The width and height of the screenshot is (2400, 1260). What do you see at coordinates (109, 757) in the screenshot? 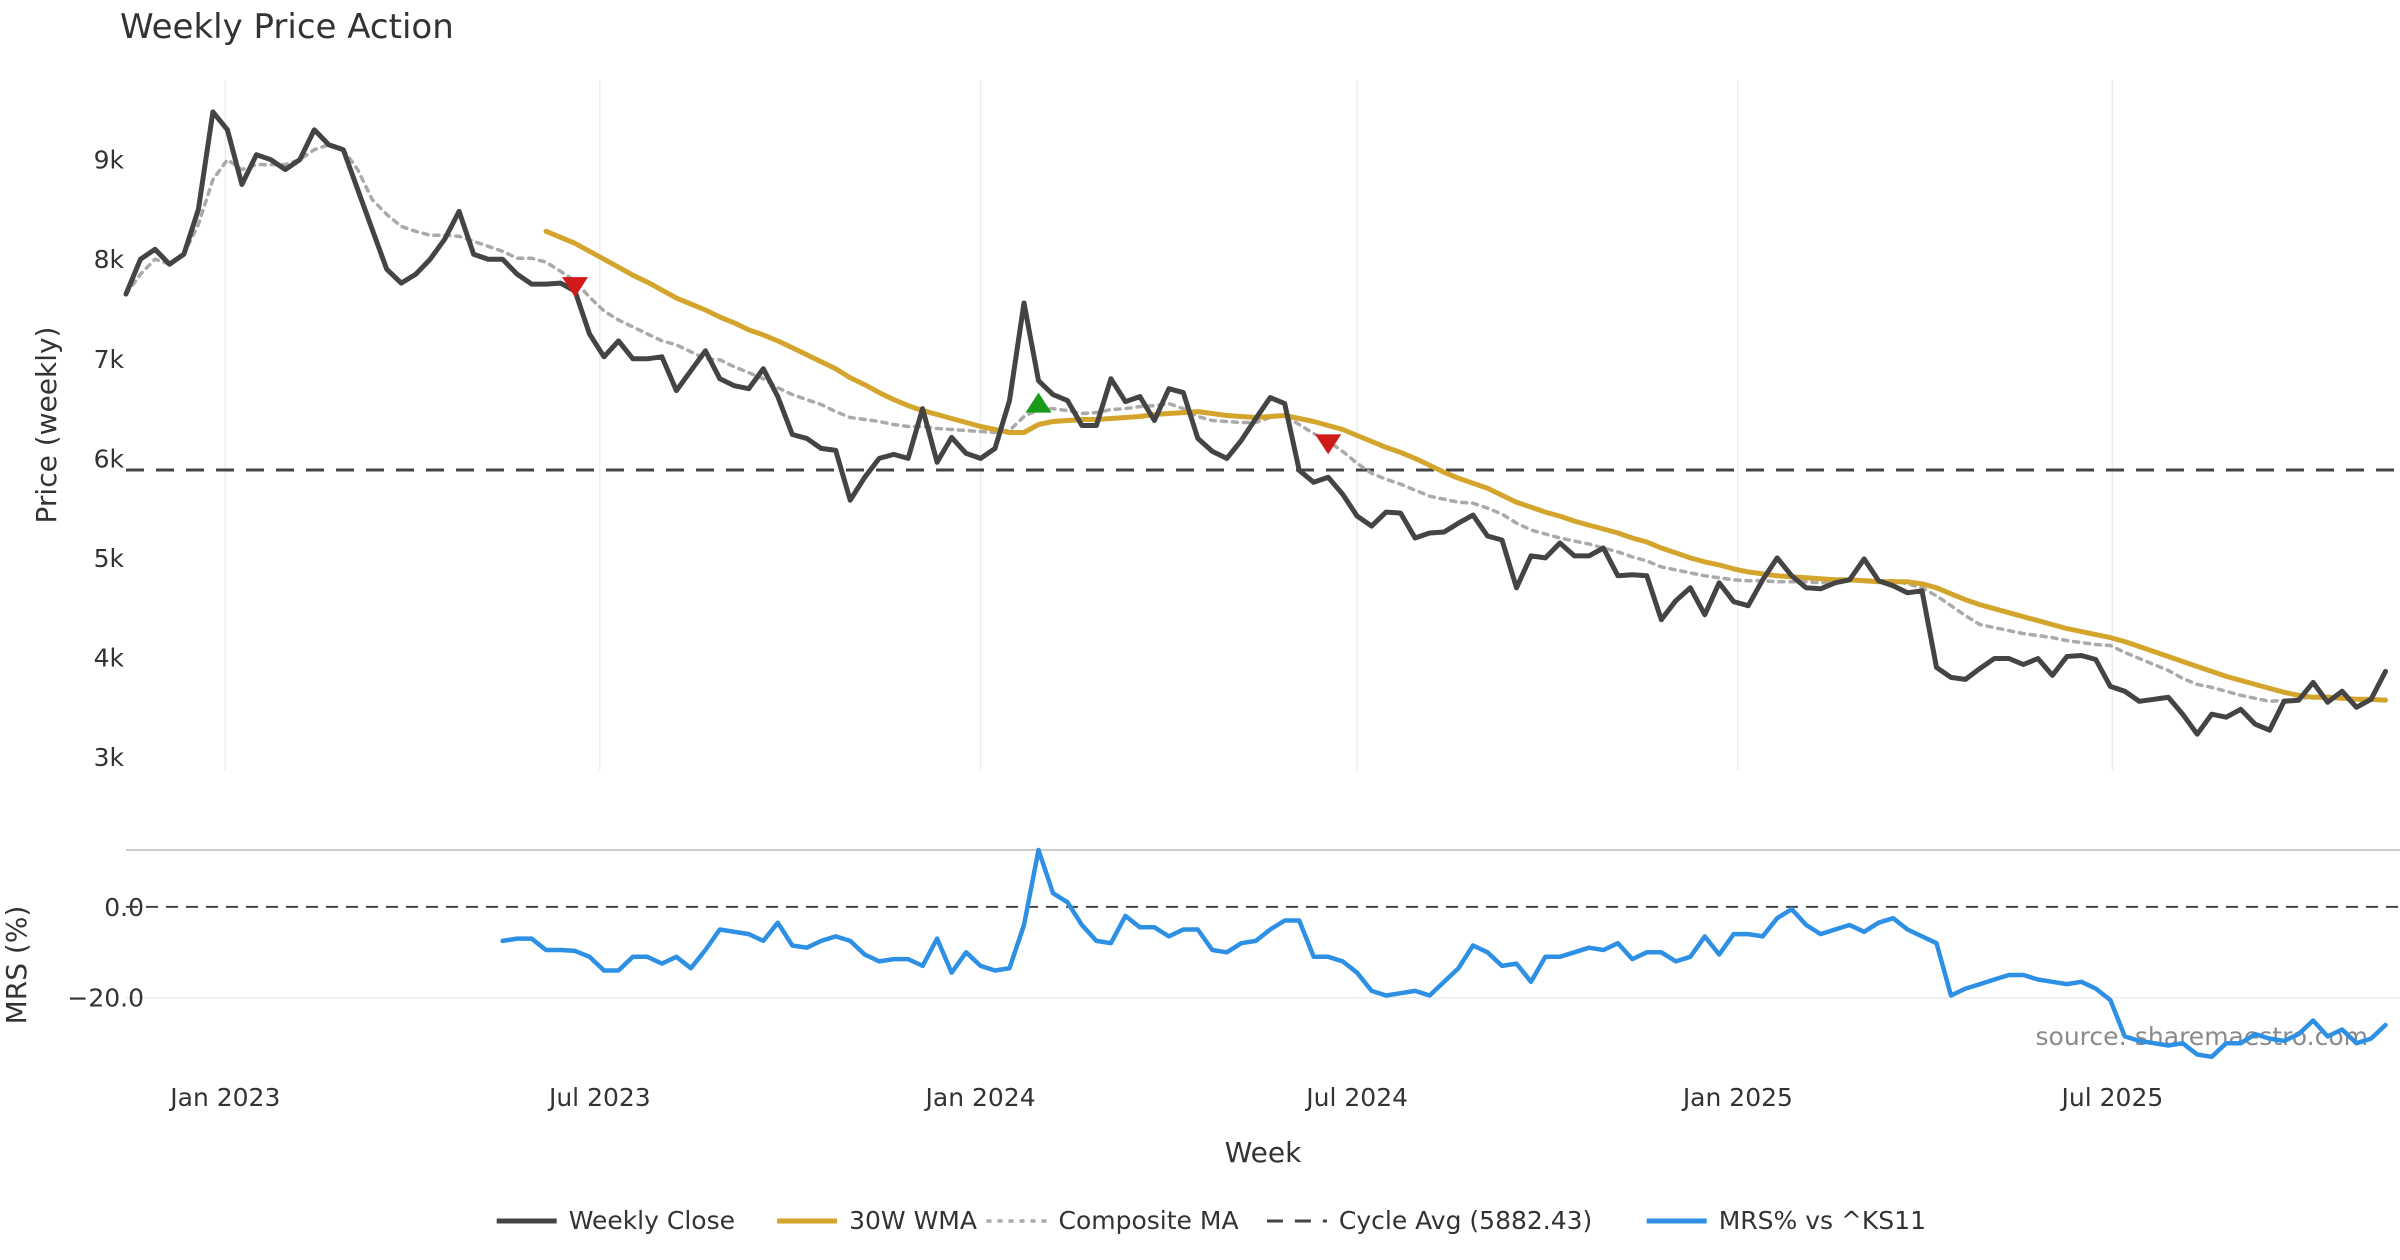
I see `price-y-tick-label: 3k` at bounding box center [109, 757].